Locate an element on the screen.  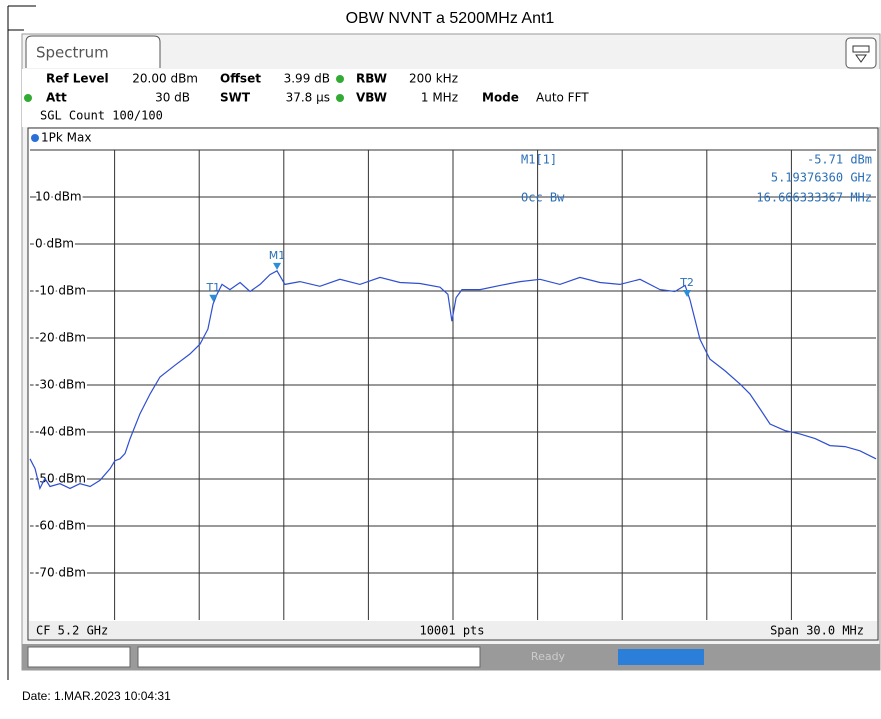
y-tick-label: -20 dBm is located at coordinates (60, 338).